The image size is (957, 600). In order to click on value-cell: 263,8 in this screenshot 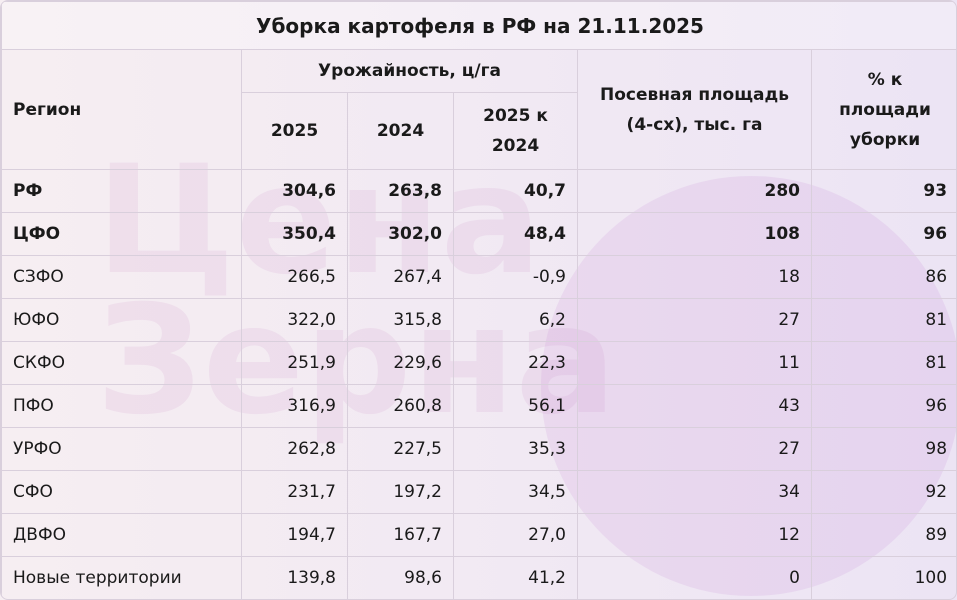, I will do `click(400, 191)`.